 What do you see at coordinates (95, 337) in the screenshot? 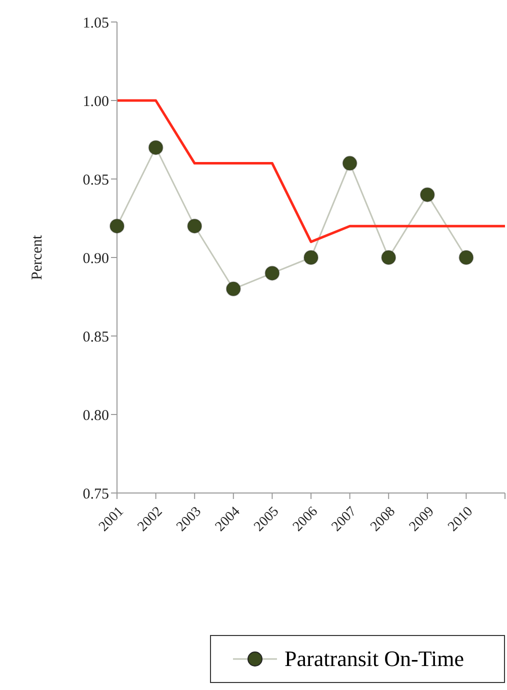
I see `y-tick-label: 0.85` at bounding box center [95, 337].